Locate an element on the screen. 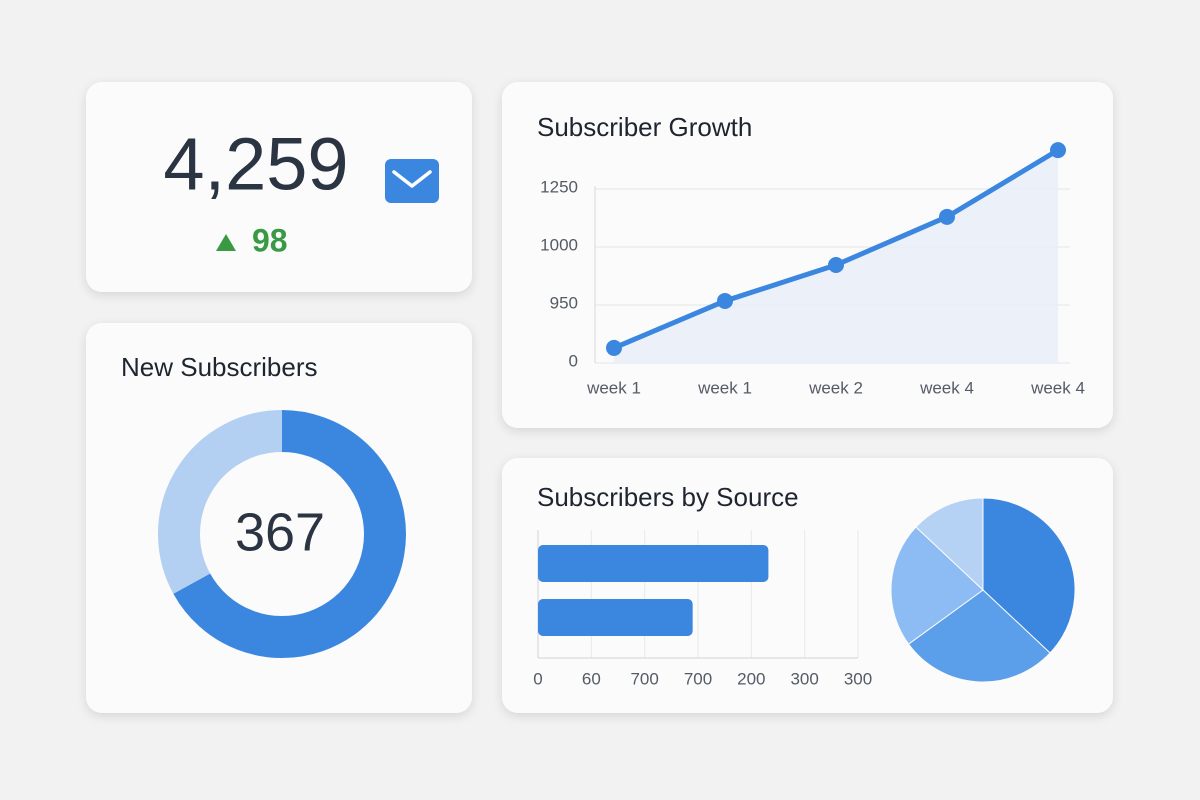 The width and height of the screenshot is (1200, 800). x-tick-label: 60 is located at coordinates (591, 678).